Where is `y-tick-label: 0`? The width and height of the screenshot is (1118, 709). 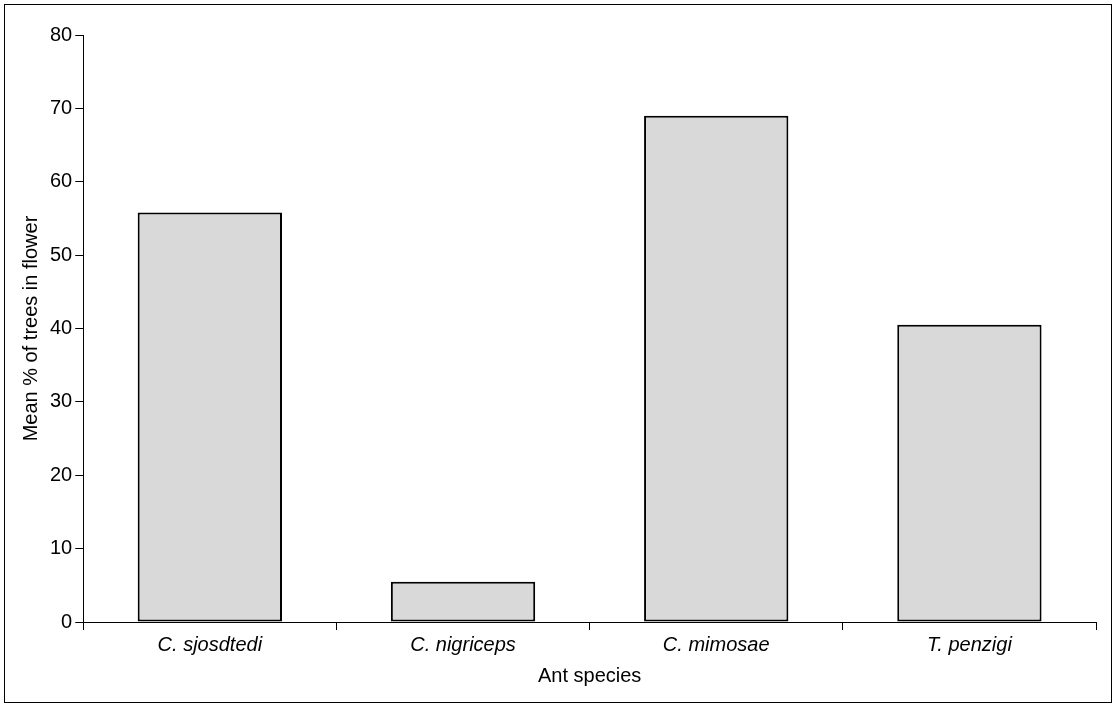
y-tick-label: 0 is located at coordinates (67, 620).